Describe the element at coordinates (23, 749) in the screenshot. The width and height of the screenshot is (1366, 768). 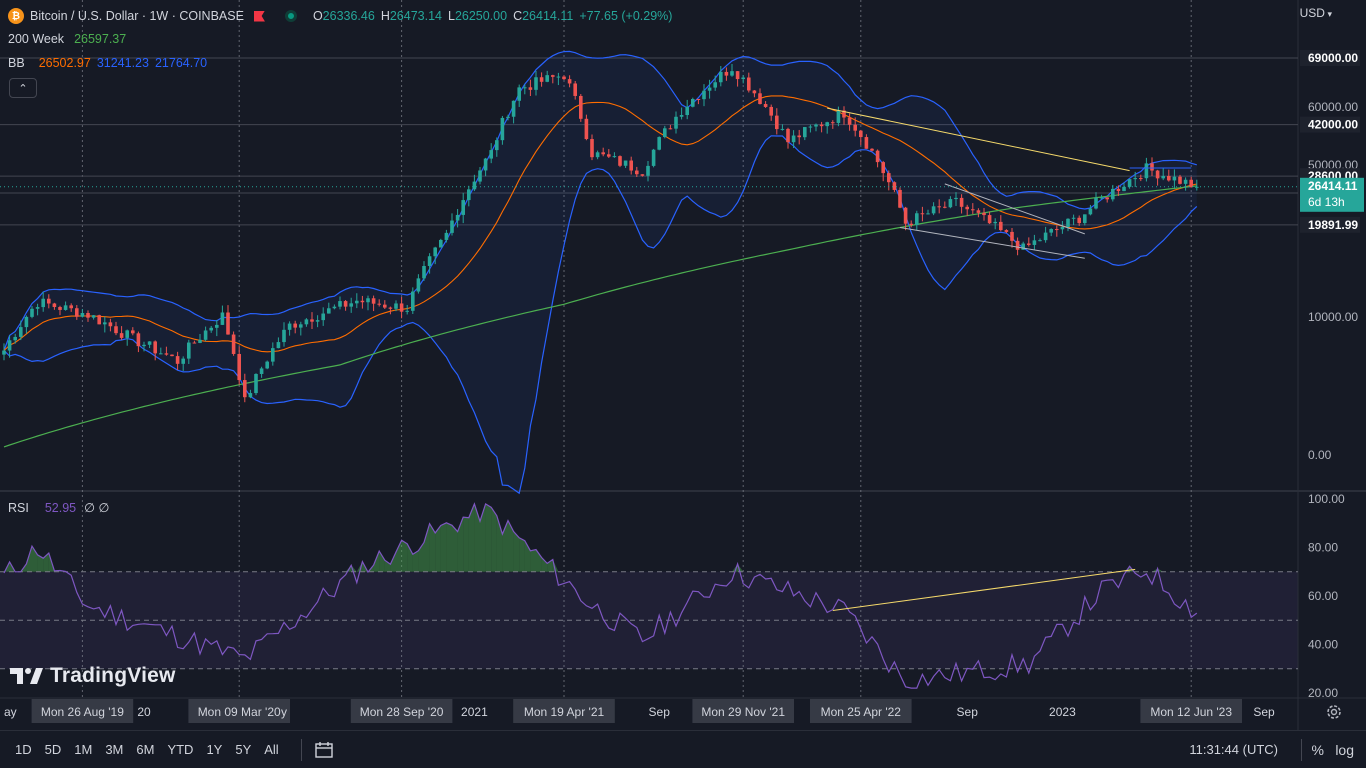
I see `range-1d: 1D` at that location.